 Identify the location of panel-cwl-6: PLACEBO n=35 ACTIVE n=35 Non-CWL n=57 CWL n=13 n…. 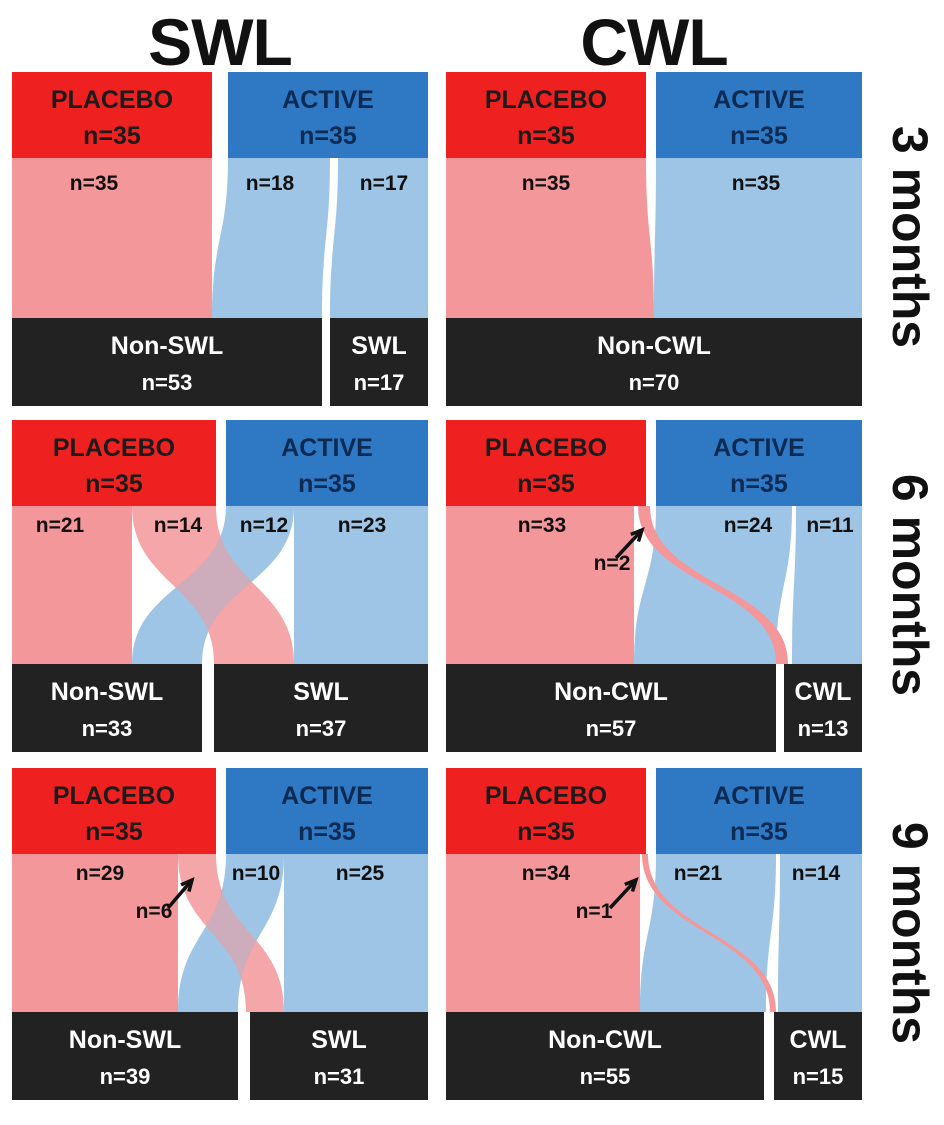
(654, 586).